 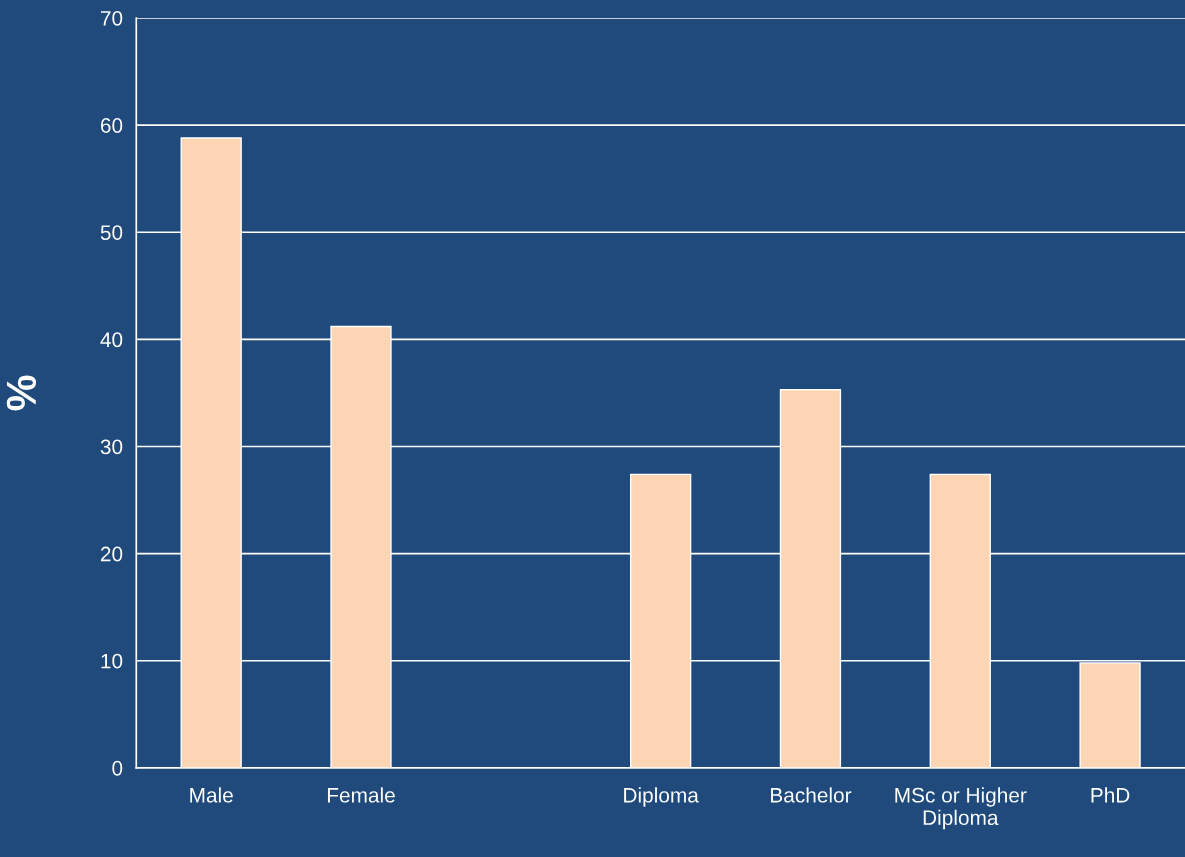 I want to click on y-tick-label: 60, so click(x=111, y=125).